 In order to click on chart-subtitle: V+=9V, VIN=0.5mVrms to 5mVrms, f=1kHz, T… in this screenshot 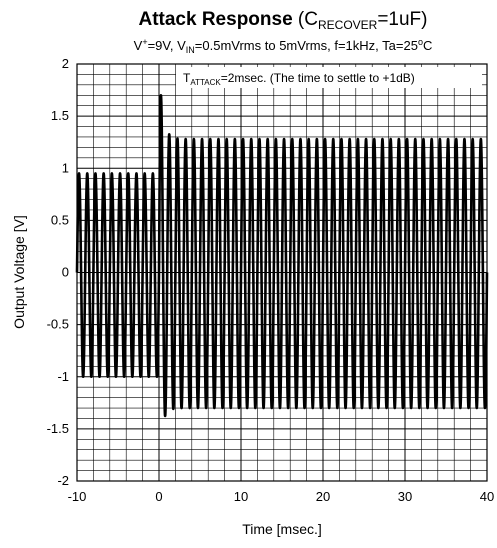, I will do `click(283, 46)`.